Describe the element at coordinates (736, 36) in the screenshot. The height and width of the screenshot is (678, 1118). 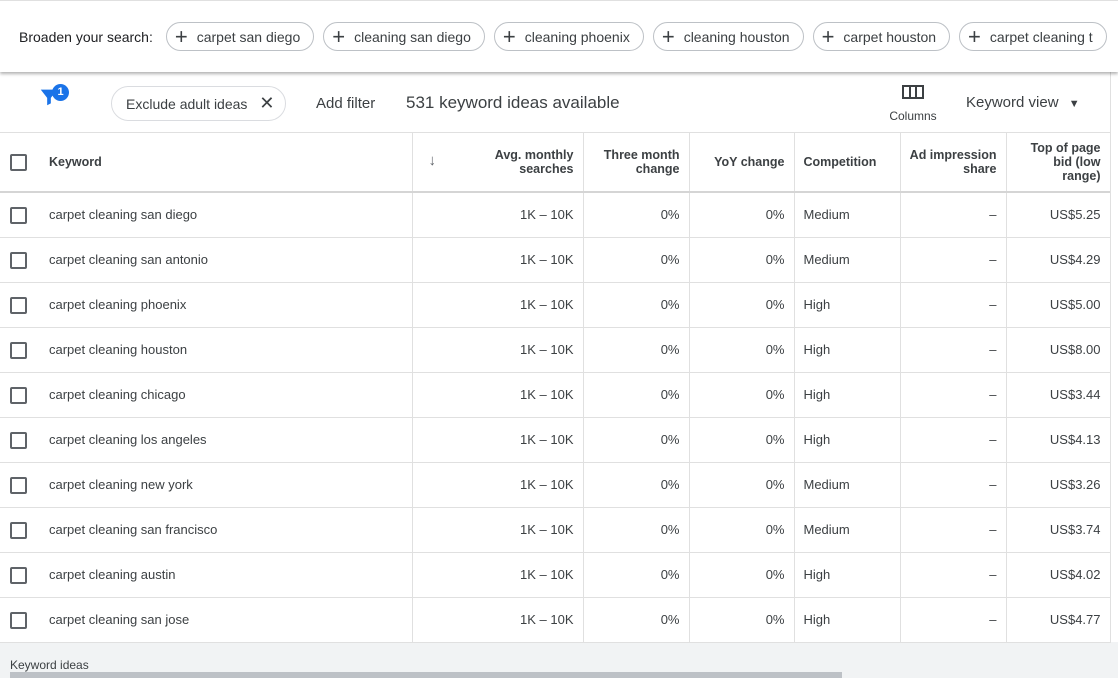
I see `chip-label: cleaning houston` at that location.